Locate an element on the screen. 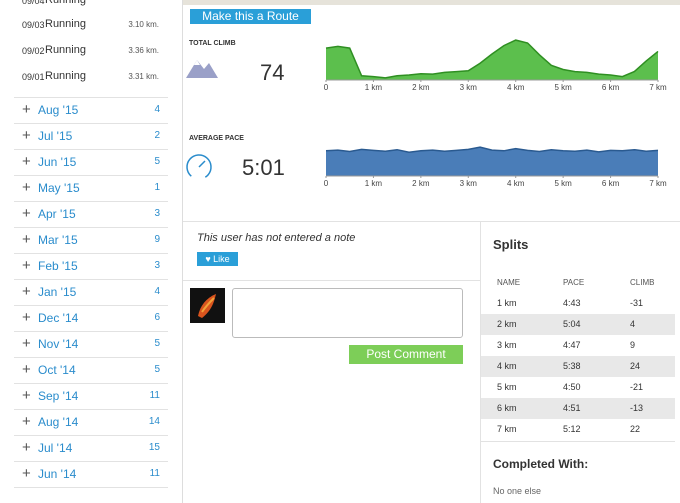  like-text: Like is located at coordinates (221, 259).